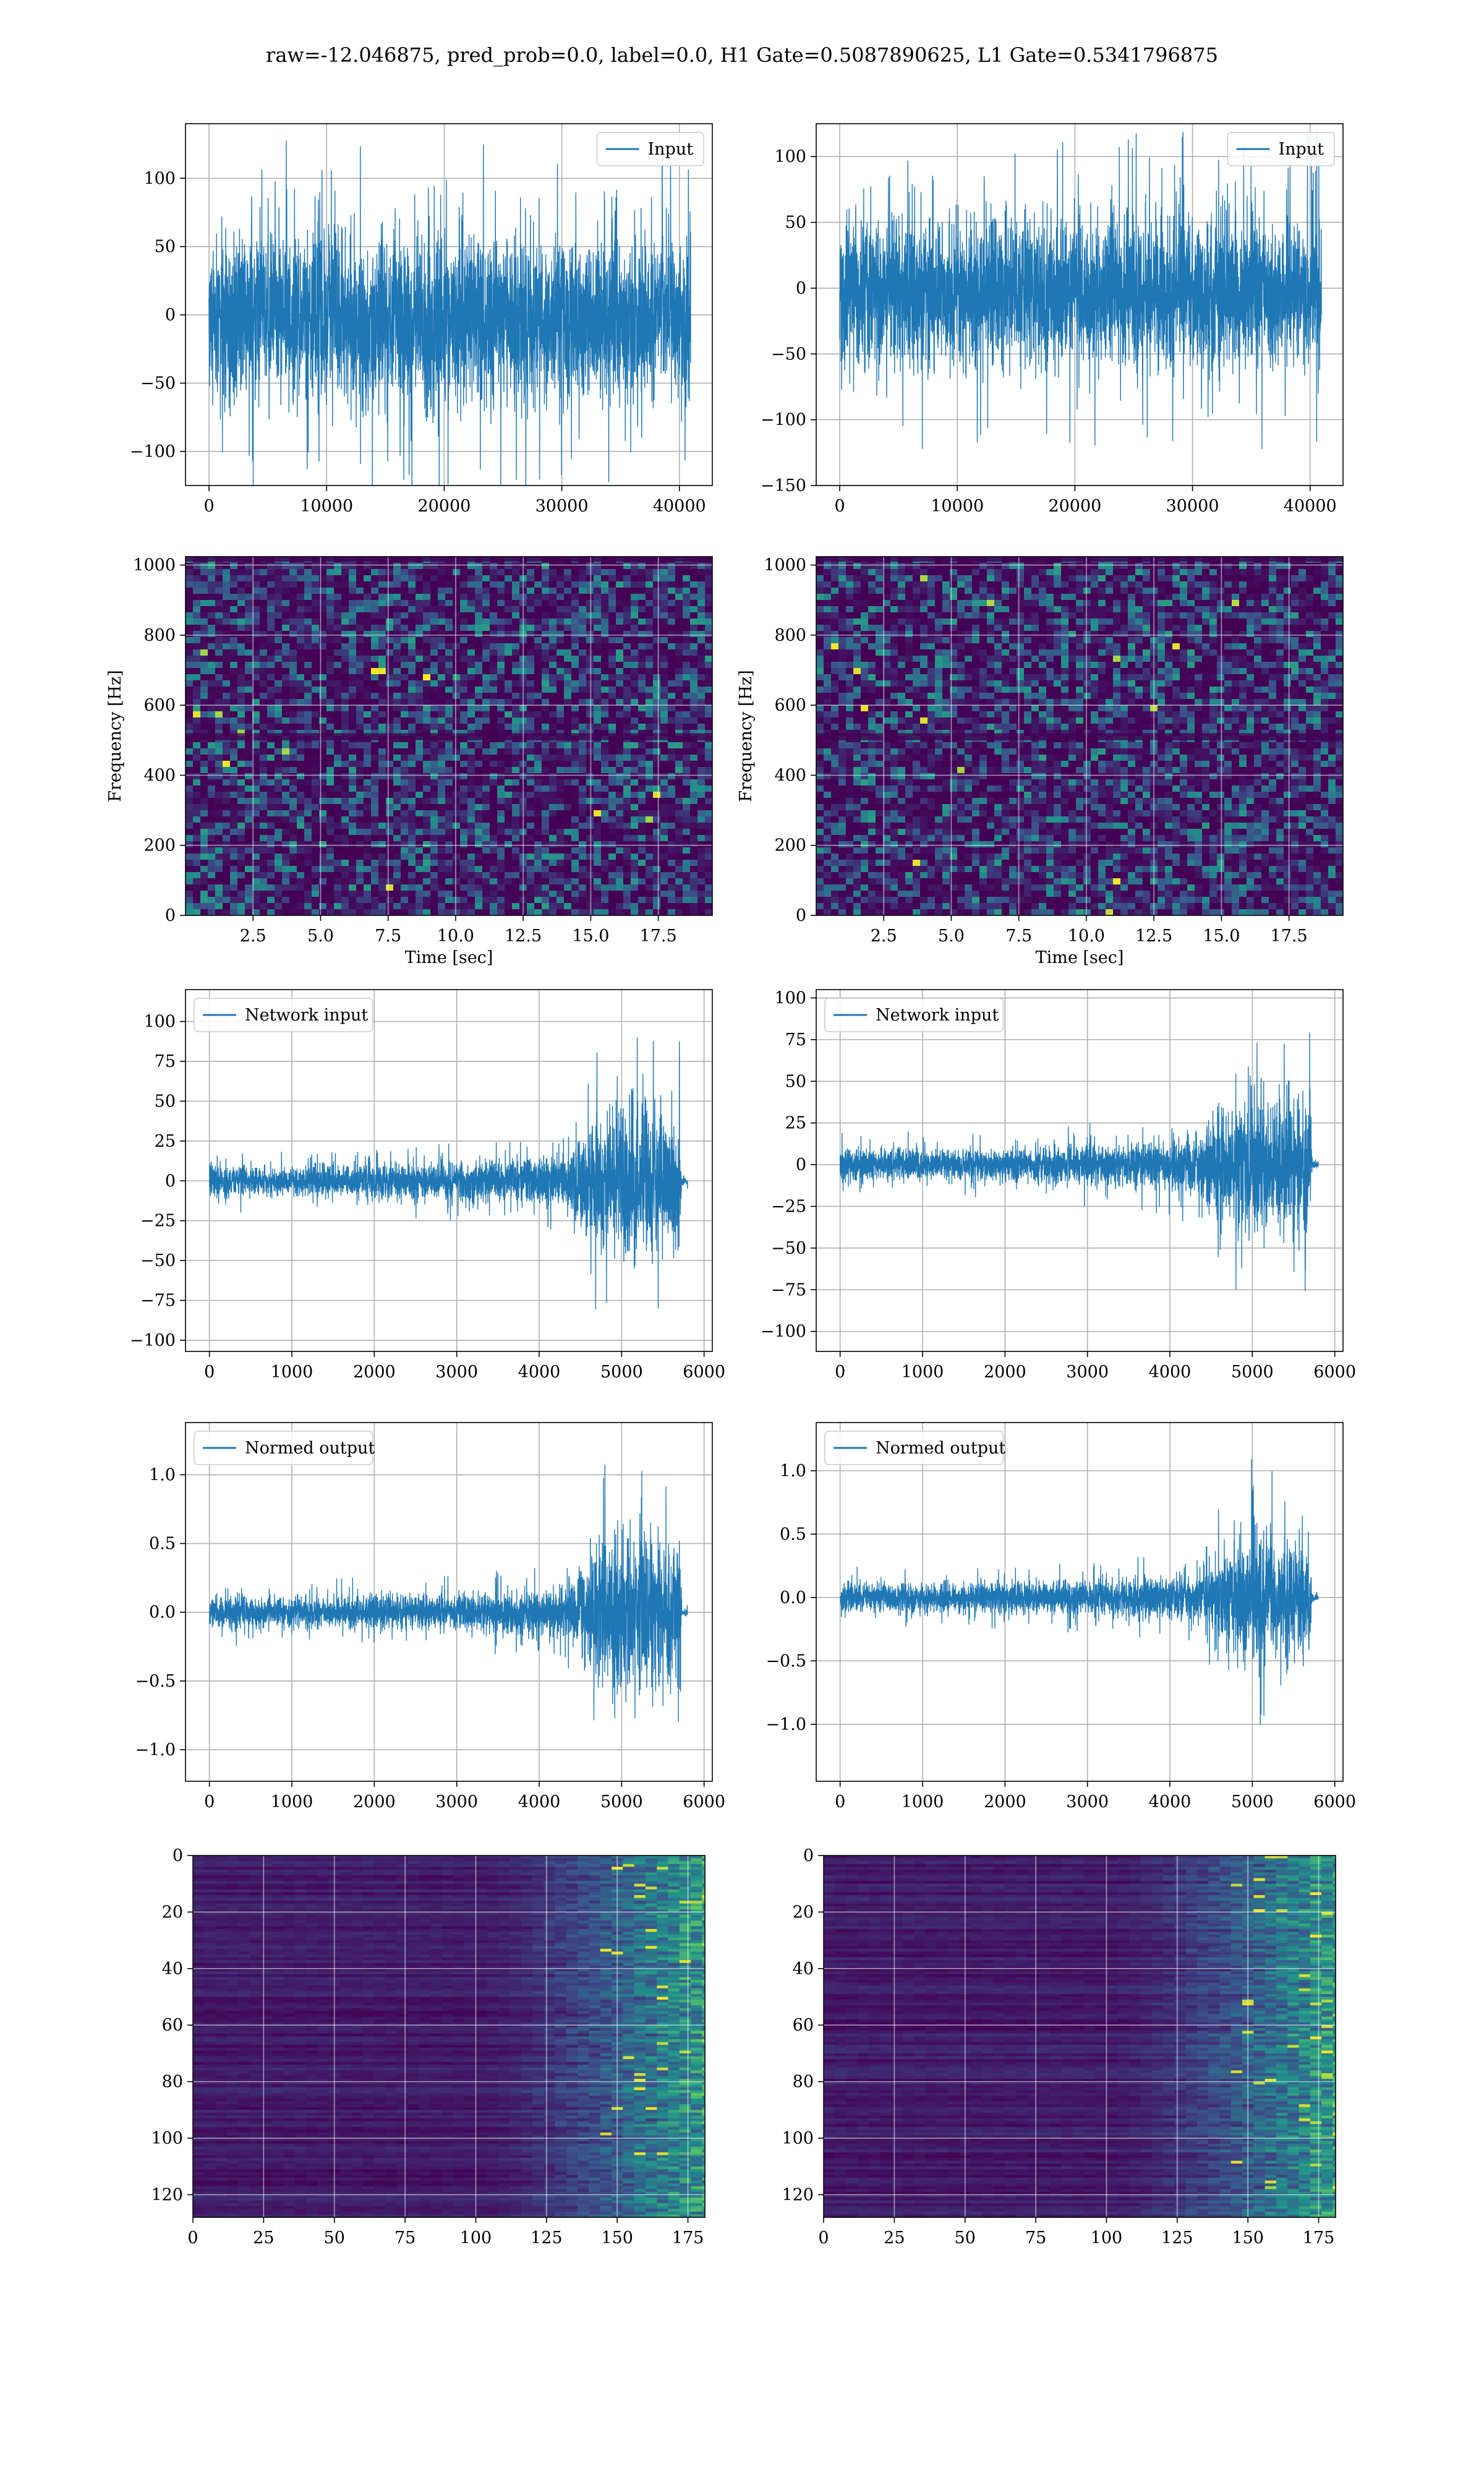 The width and height of the screenshot is (1484, 2474). Describe the element at coordinates (162, 1612) in the screenshot. I see `normed-output-h1-ytick-label: 0.0` at that location.